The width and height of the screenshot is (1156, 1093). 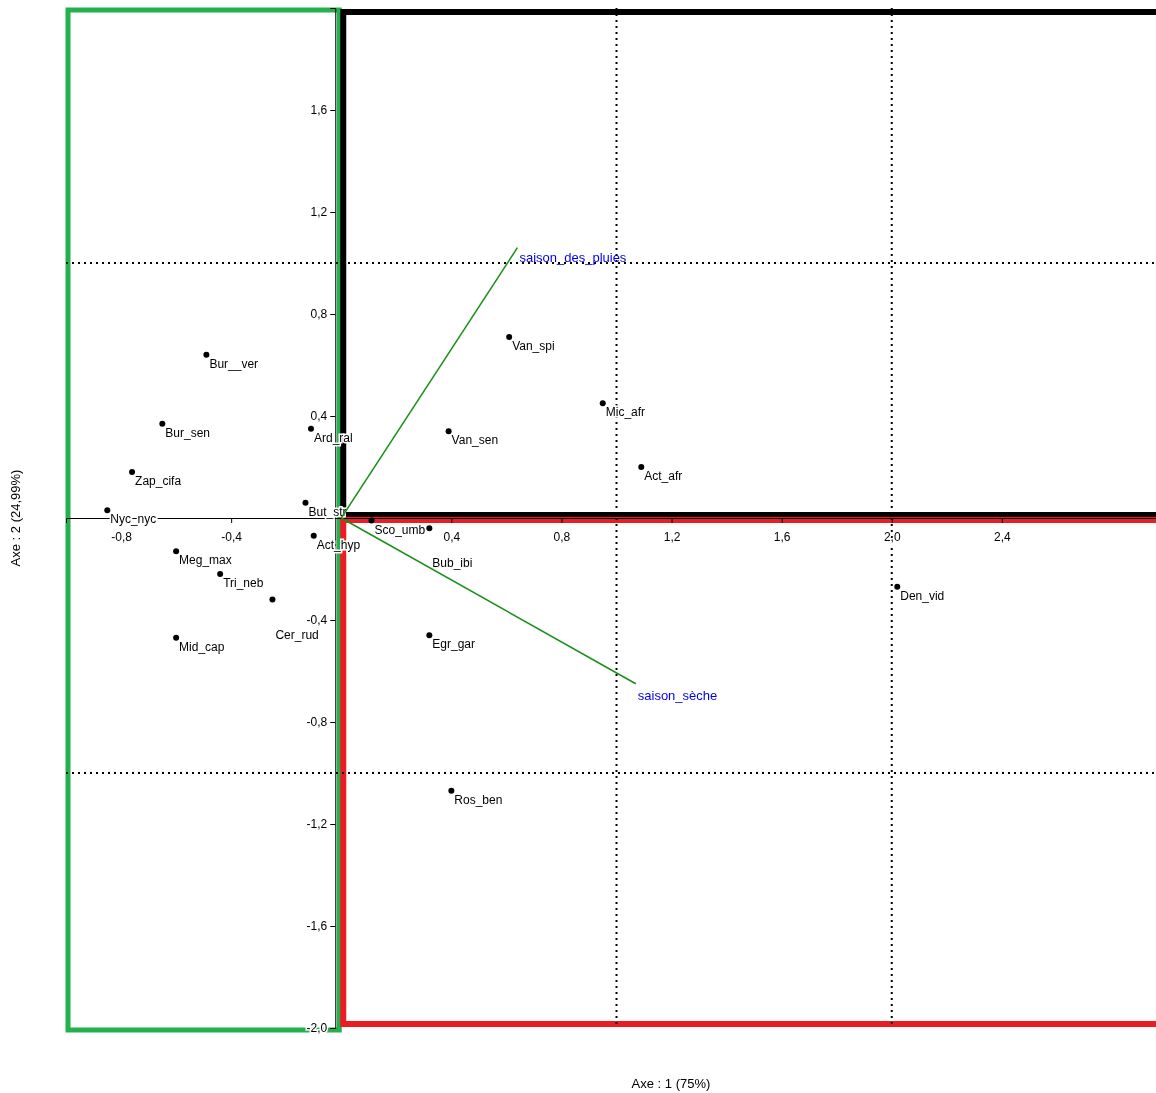 I want to click on y-tick-label: -0,8, so click(x=317, y=722).